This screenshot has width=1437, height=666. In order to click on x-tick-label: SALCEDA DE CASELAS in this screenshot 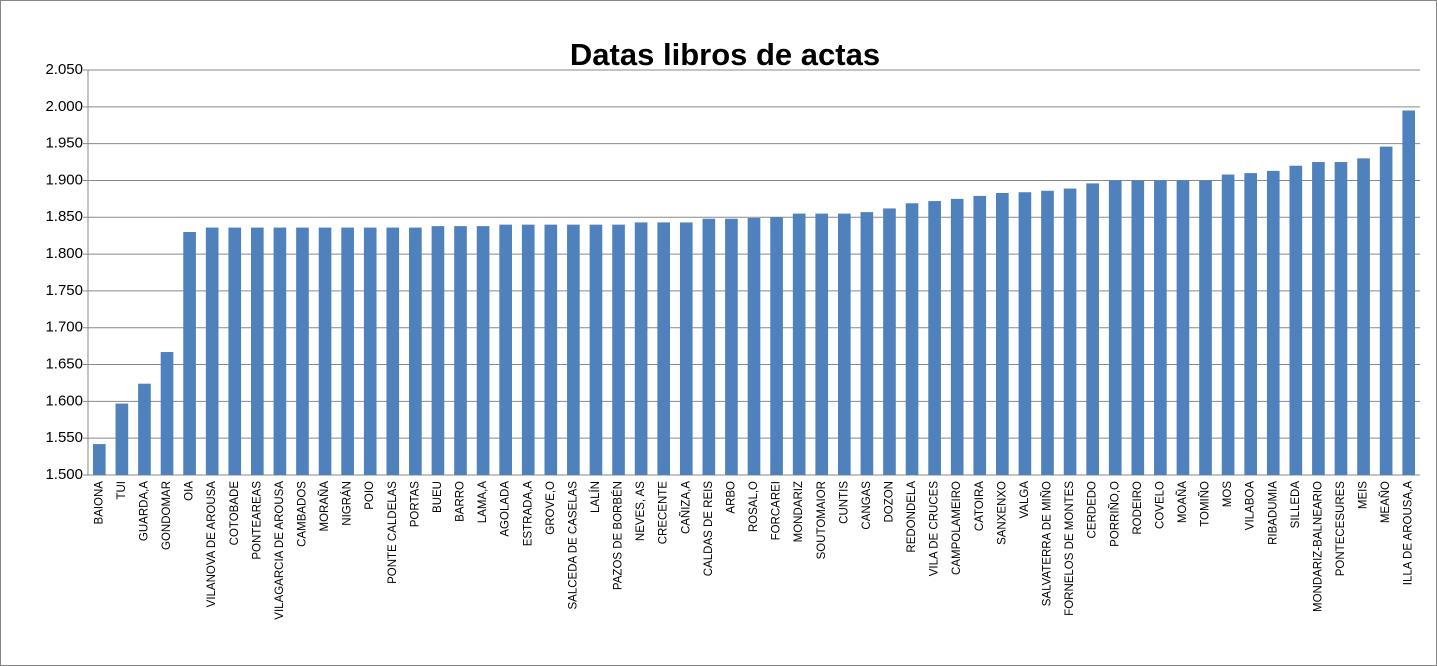, I will do `click(573, 545)`.